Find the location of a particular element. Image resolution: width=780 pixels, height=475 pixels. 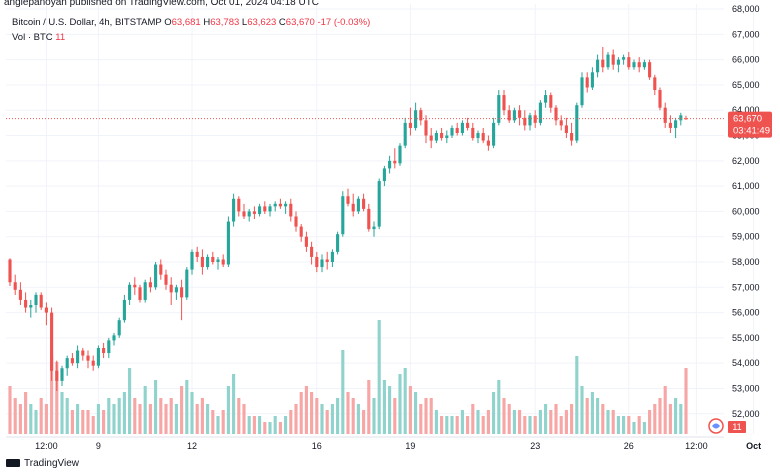

x-tick-label: 12 is located at coordinates (192, 446).